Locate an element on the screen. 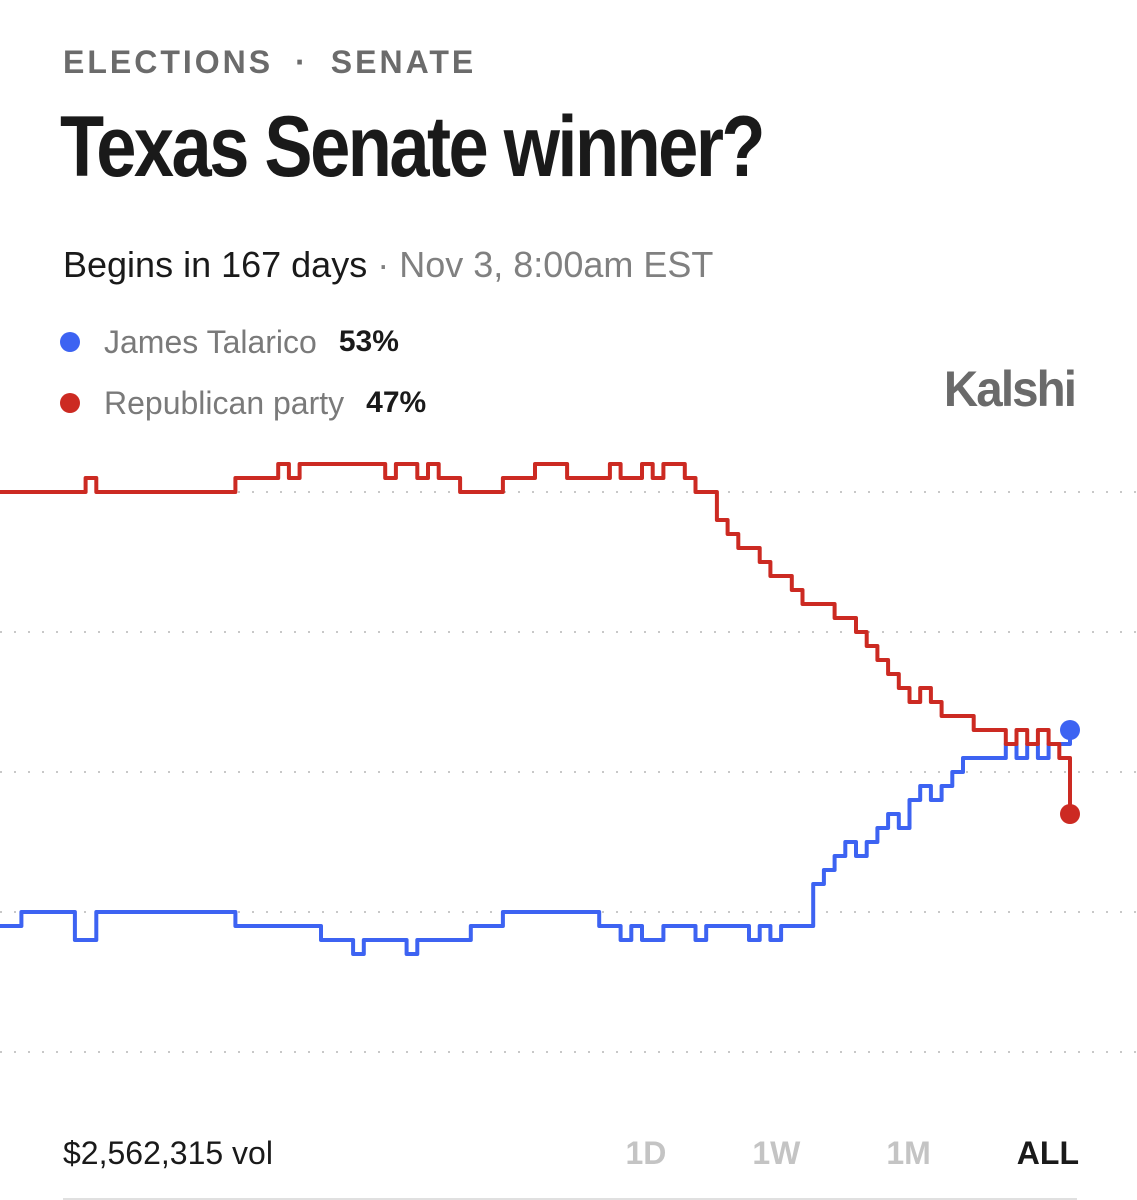 This screenshot has height=1200, width=1137. legend-item-talarico: James Talarico 53% is located at coordinates (243, 342).